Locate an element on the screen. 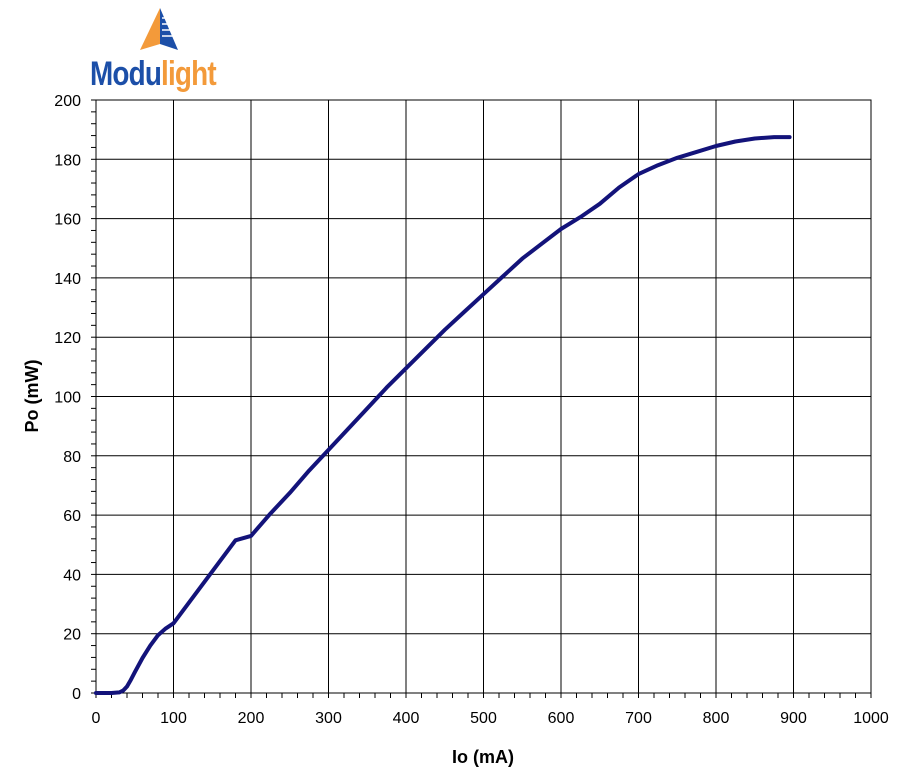  x-tick-label: 400 is located at coordinates (406, 718).